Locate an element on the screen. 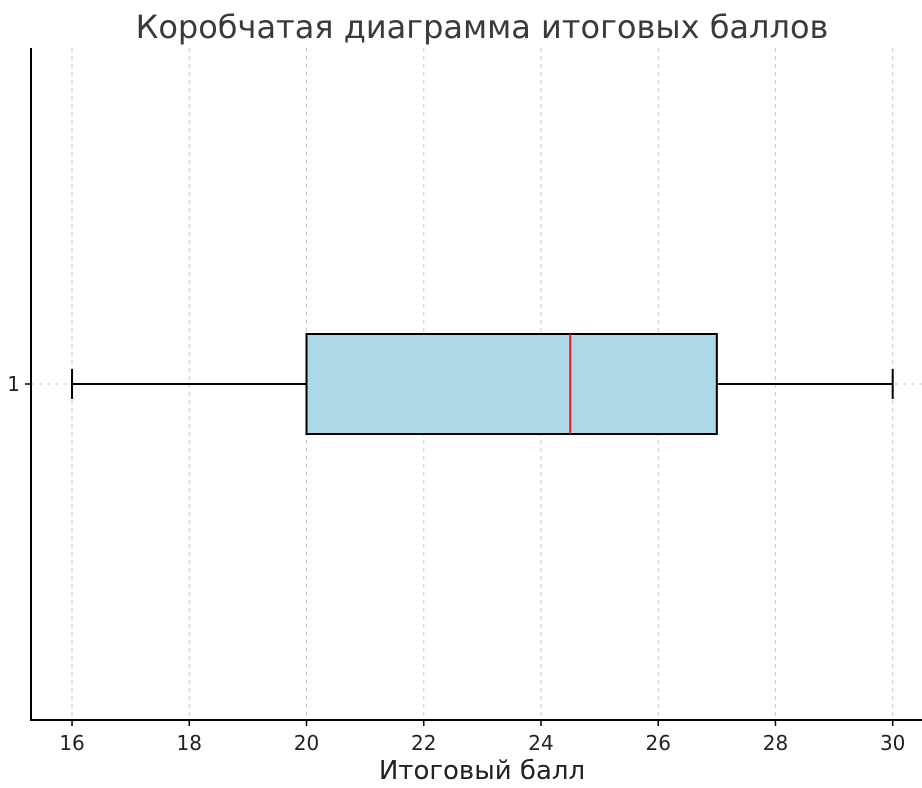 The height and width of the screenshot is (788, 922). y-tick-label: 1 is located at coordinates (13, 384).